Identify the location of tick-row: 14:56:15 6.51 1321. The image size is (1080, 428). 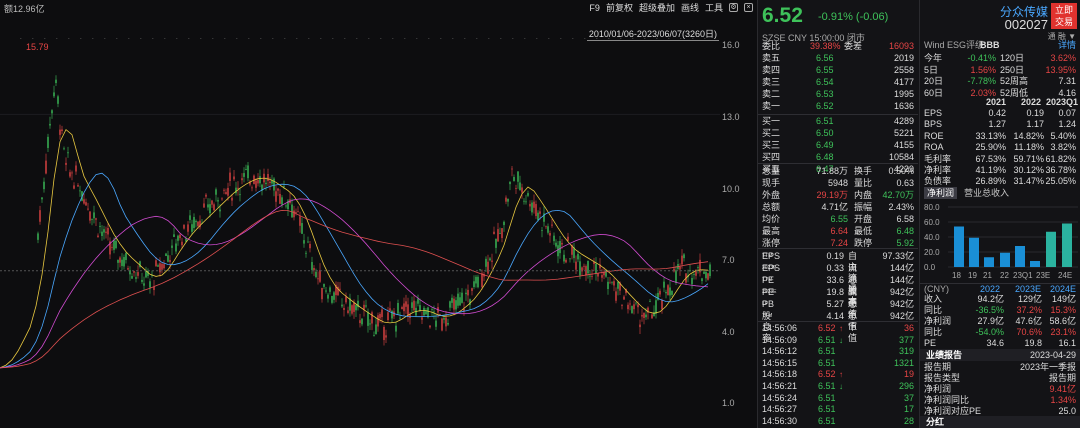
(838, 362).